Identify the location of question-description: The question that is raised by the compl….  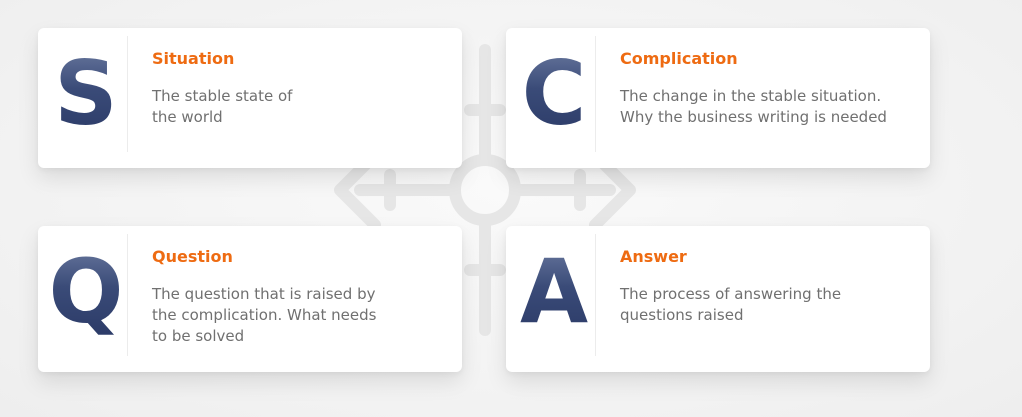
(264, 315).